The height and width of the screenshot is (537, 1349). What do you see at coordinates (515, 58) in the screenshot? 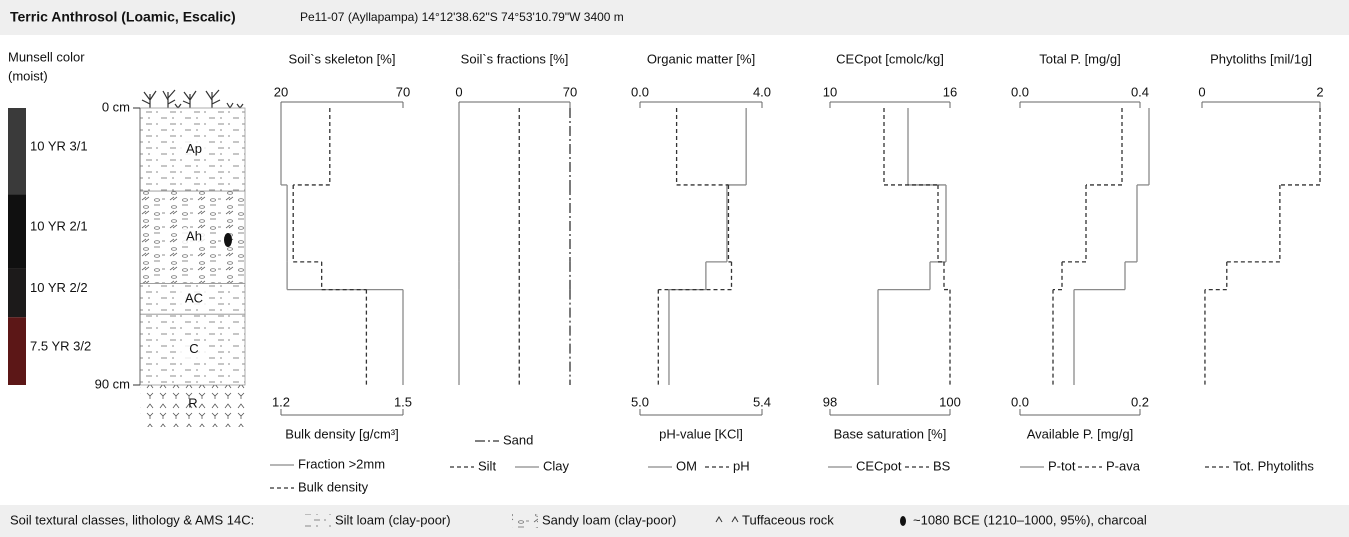
I see `panel-title: Soil`s fractions [%]` at bounding box center [515, 58].